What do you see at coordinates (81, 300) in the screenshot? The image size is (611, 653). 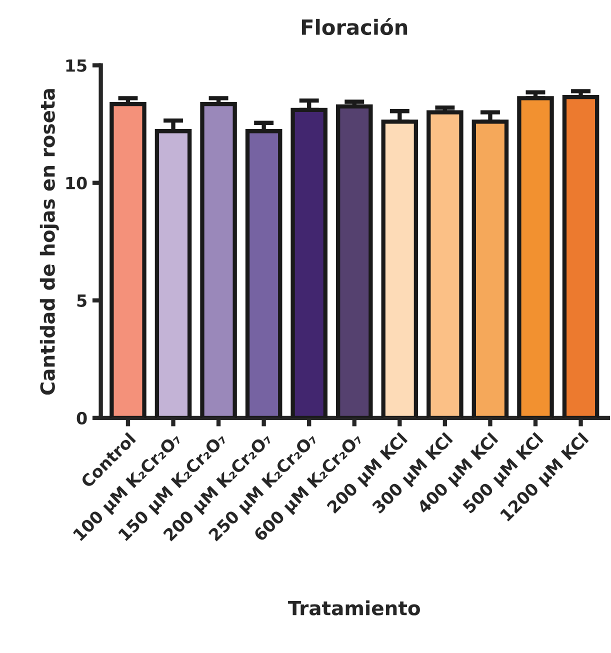 I see `y-tick-label: 5` at bounding box center [81, 300].